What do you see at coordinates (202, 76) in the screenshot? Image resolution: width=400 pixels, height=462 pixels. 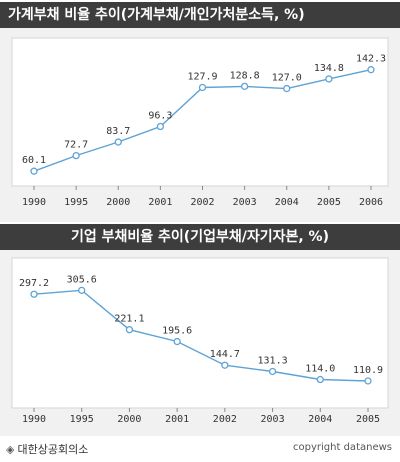 I see `chart1-data-label: 127.9` at bounding box center [202, 76].